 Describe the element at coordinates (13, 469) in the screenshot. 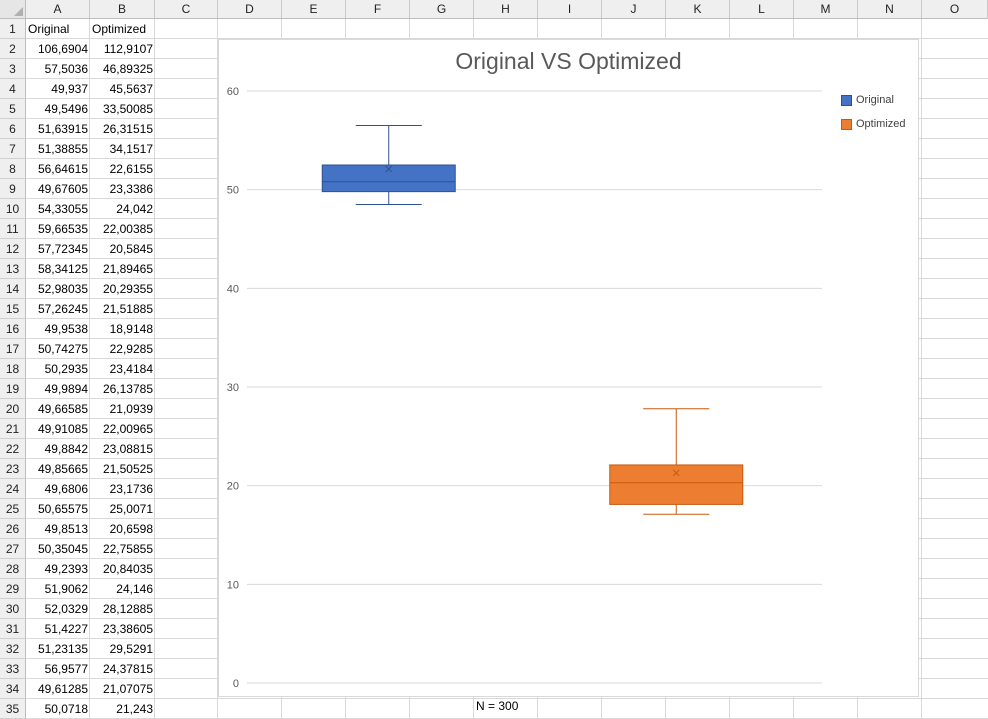

I see `row-header-23: 23` at that location.